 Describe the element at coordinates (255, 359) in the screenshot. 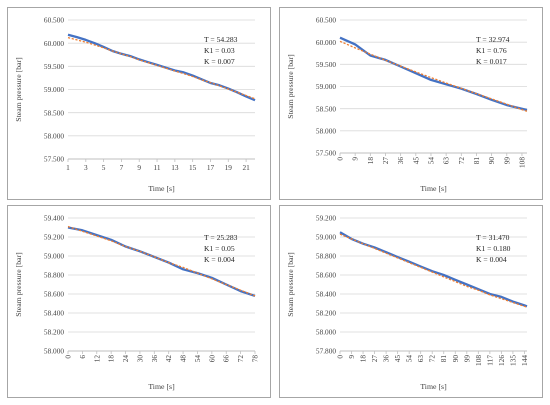

I see `x-tick-label: 78` at that location.